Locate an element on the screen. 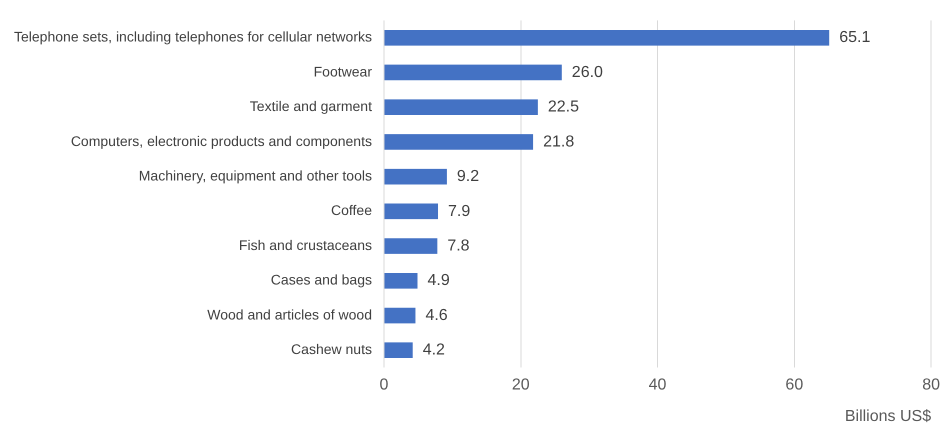  data-label: 4.2 is located at coordinates (434, 350).